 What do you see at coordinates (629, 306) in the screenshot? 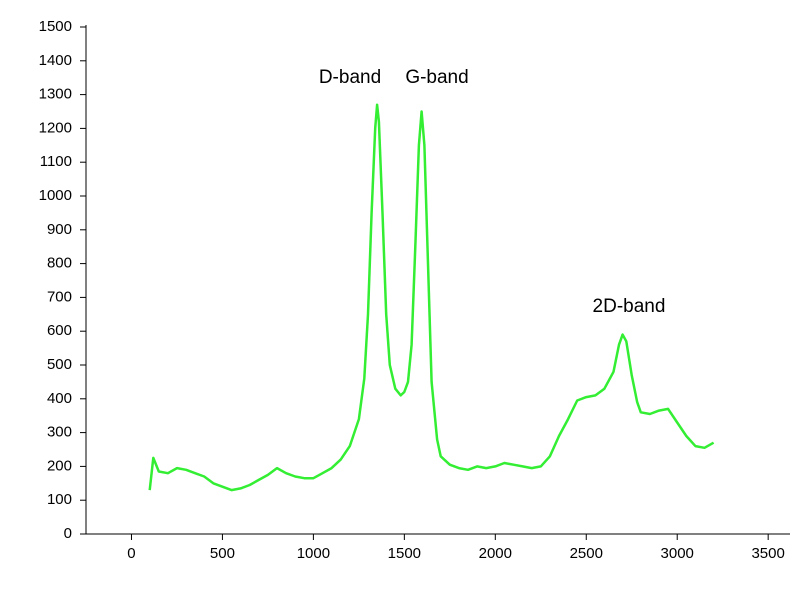
I see `peak-annotation: 2D-band` at bounding box center [629, 306].